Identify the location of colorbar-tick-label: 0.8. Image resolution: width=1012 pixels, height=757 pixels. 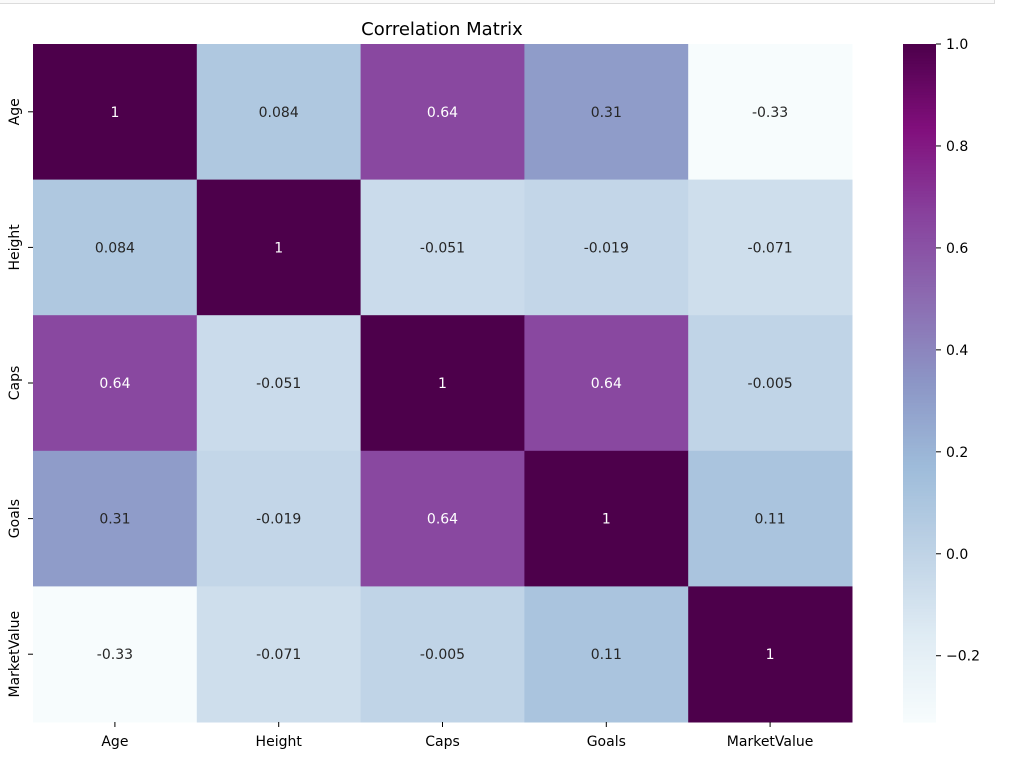
(957, 147).